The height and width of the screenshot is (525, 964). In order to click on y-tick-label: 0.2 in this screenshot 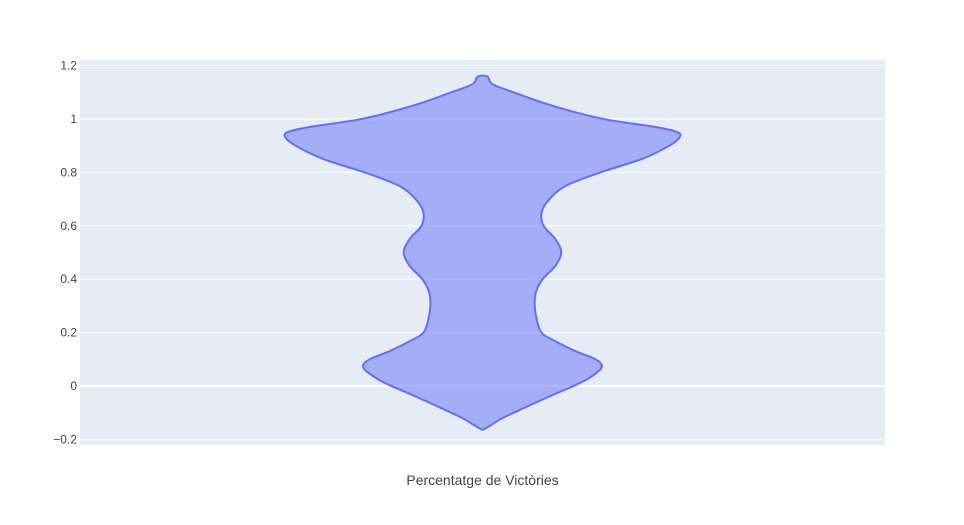, I will do `click(68, 333)`.